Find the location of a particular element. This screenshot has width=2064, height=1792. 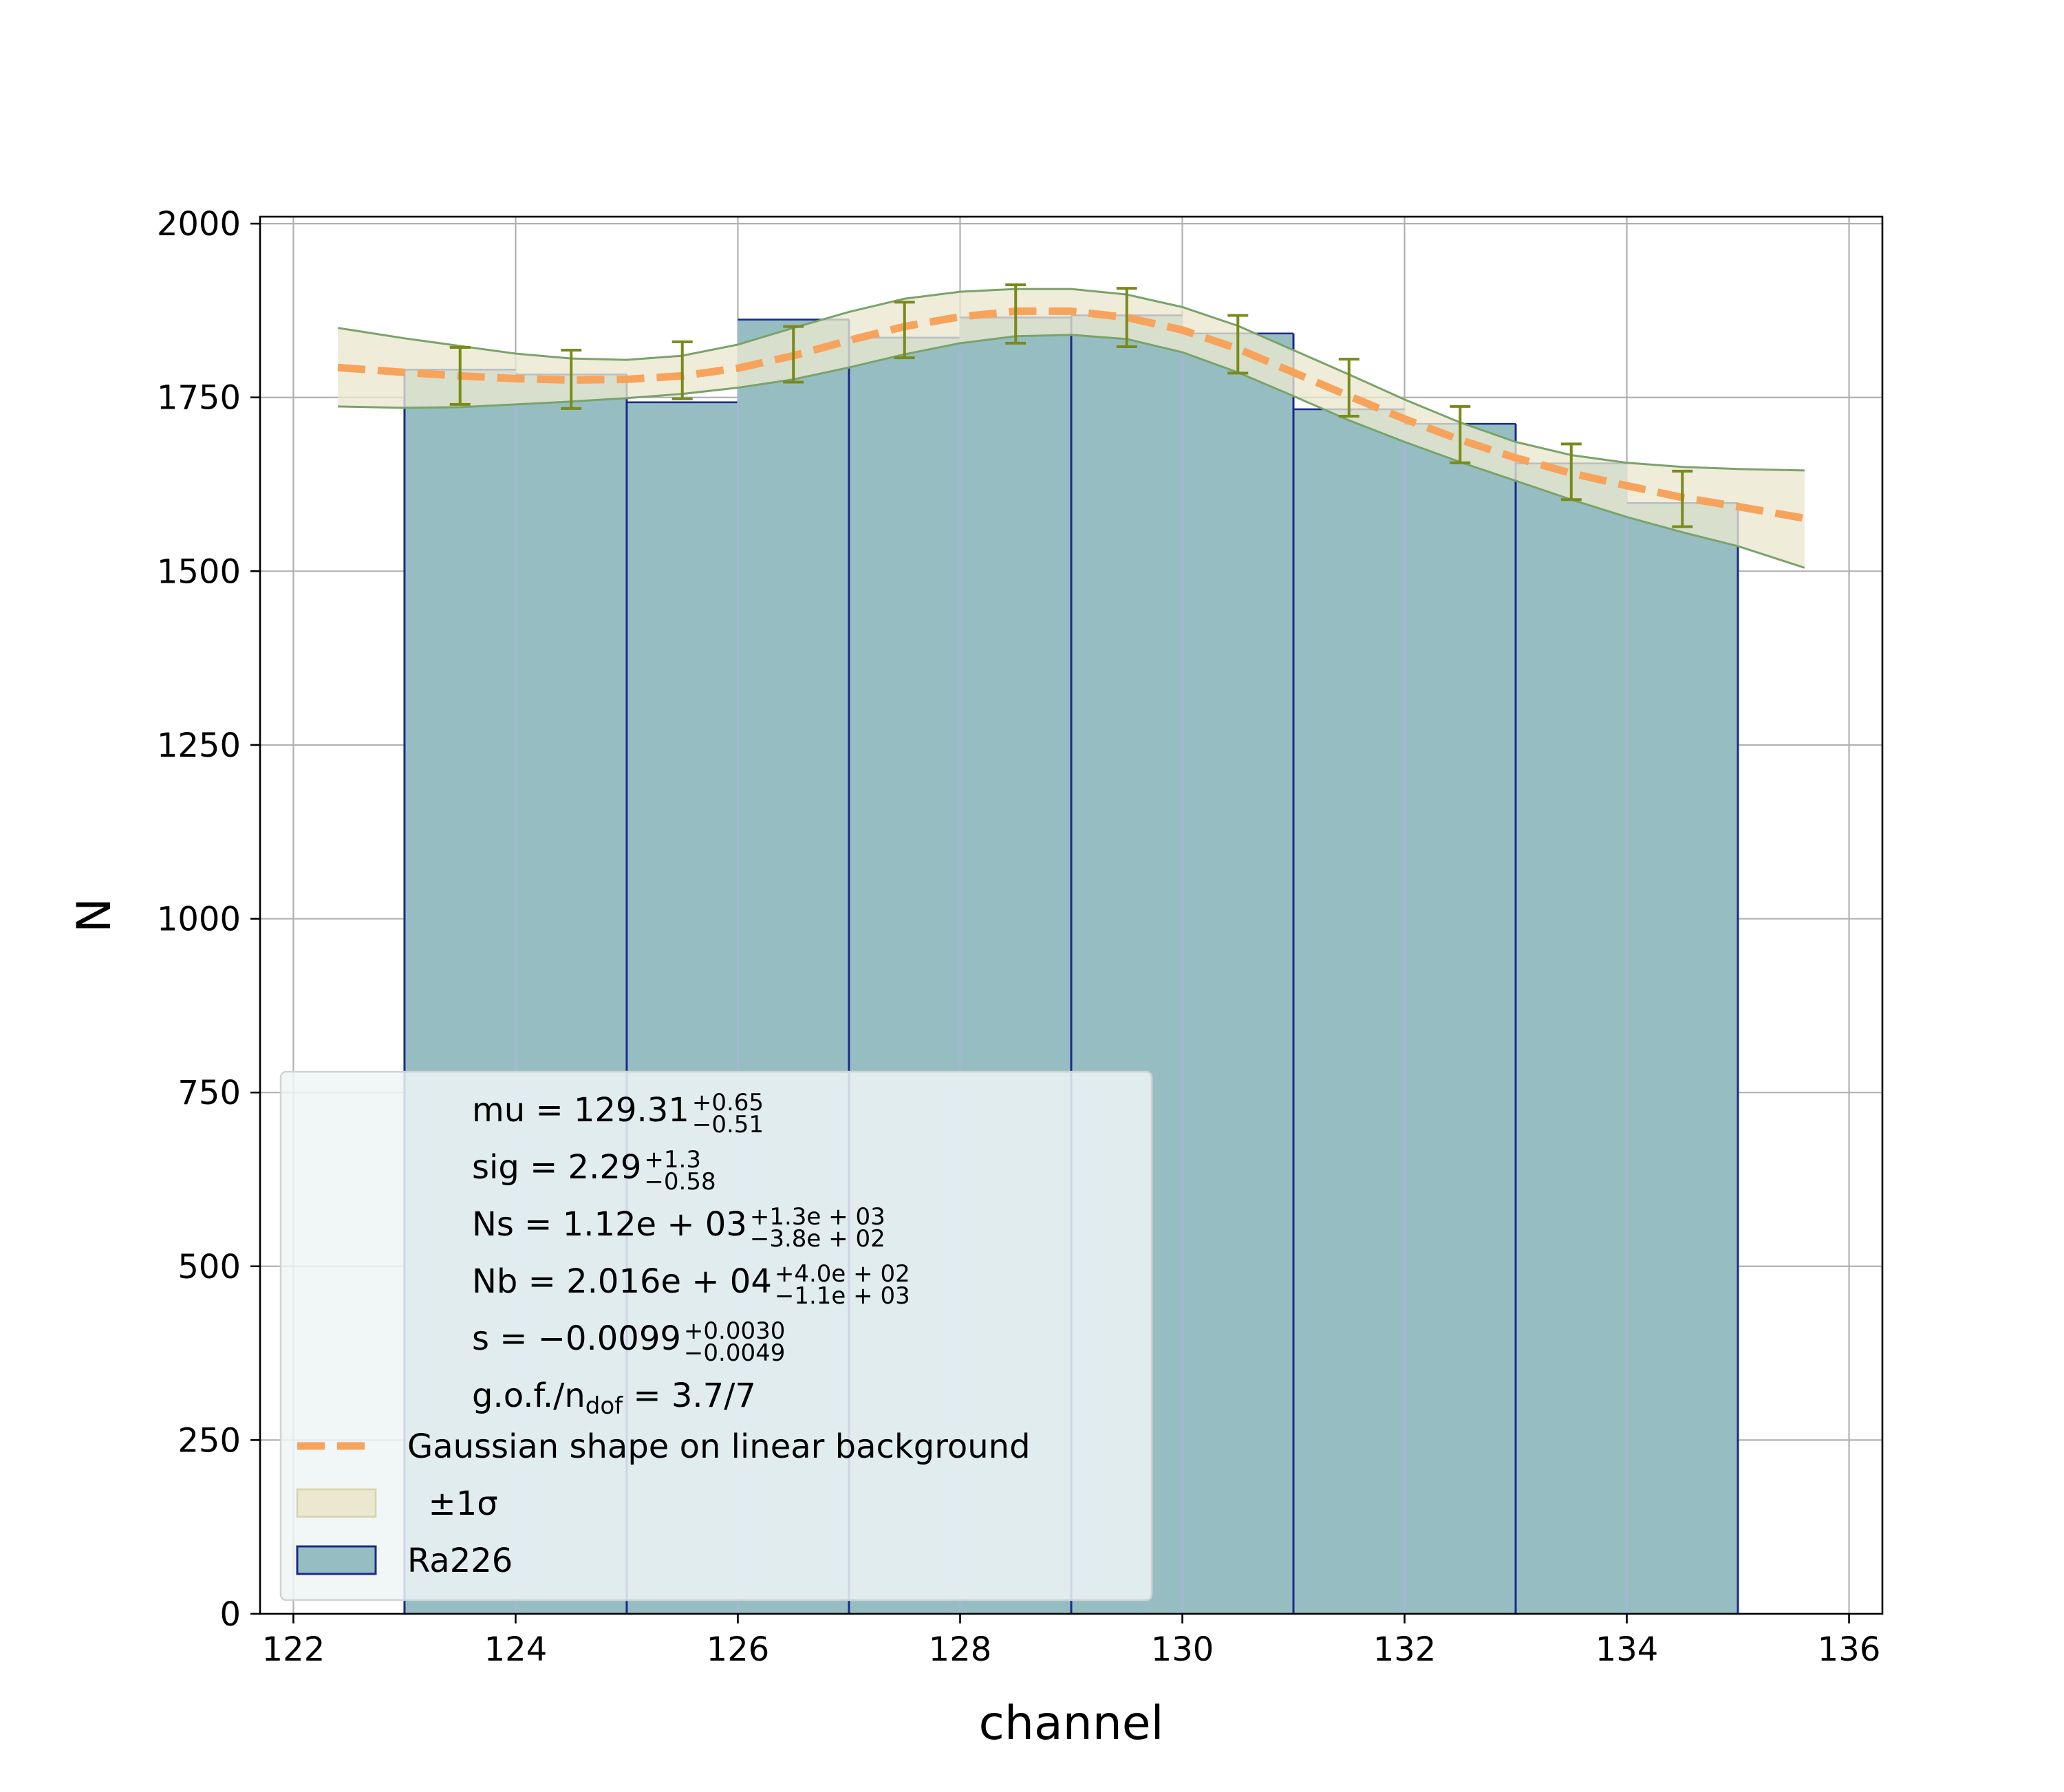

x-tick-label: 136 is located at coordinates (1849, 1649).